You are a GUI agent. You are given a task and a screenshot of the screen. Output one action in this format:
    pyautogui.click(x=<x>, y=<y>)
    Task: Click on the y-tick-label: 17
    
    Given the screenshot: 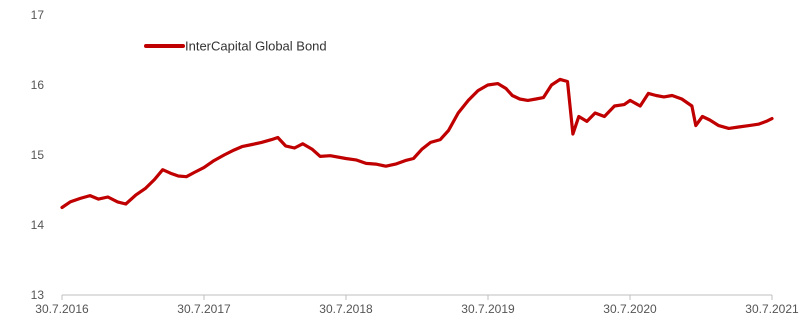 What is the action you would take?
    pyautogui.click(x=38, y=15)
    